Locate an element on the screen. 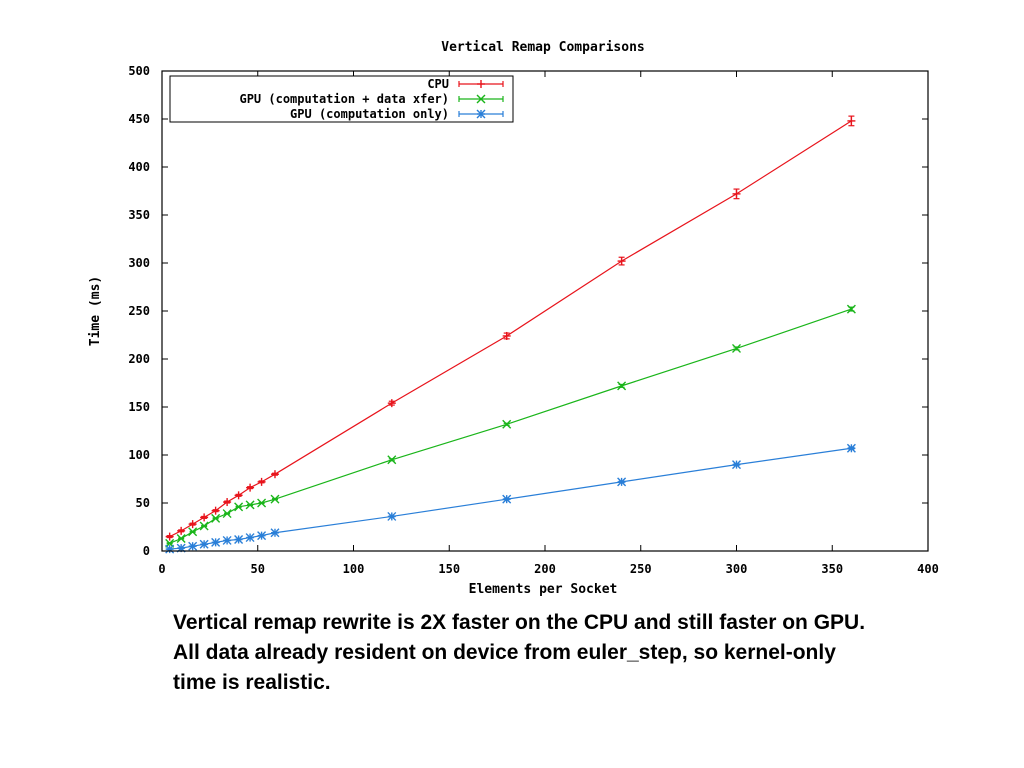  legend-label: GPU (computation only) is located at coordinates (369, 114).